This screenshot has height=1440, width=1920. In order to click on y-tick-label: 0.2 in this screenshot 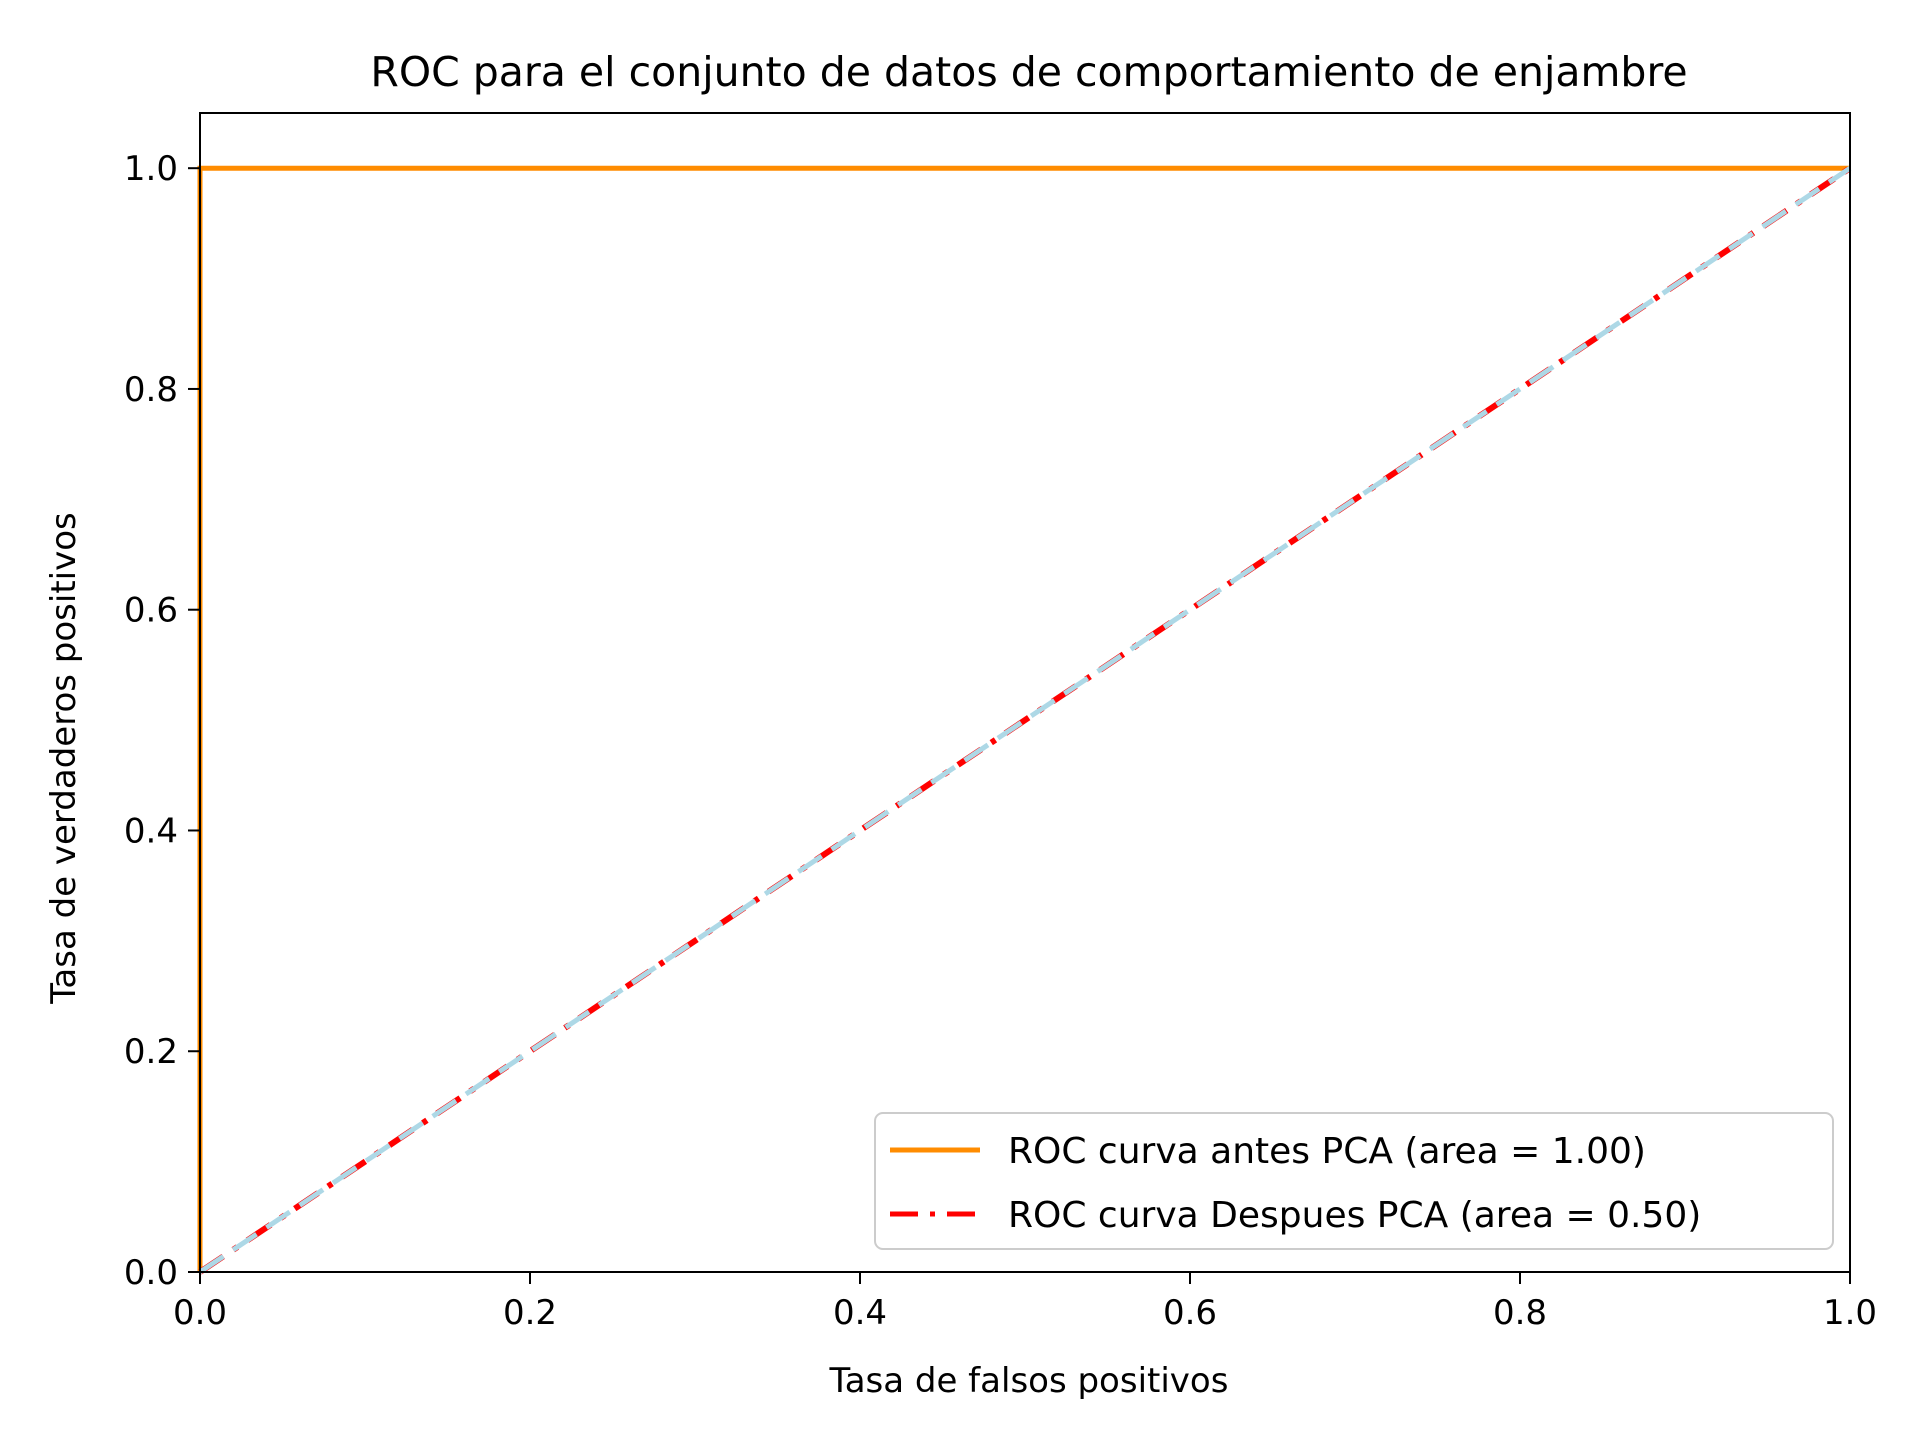, I will do `click(151, 1052)`.